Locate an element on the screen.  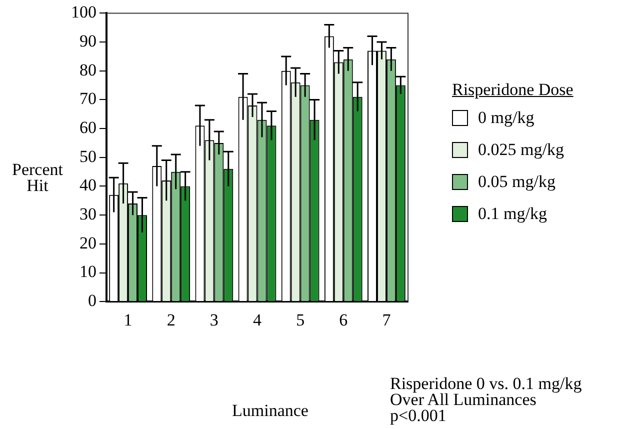
legend-label: 0.1 mg/kg is located at coordinates (512, 214).